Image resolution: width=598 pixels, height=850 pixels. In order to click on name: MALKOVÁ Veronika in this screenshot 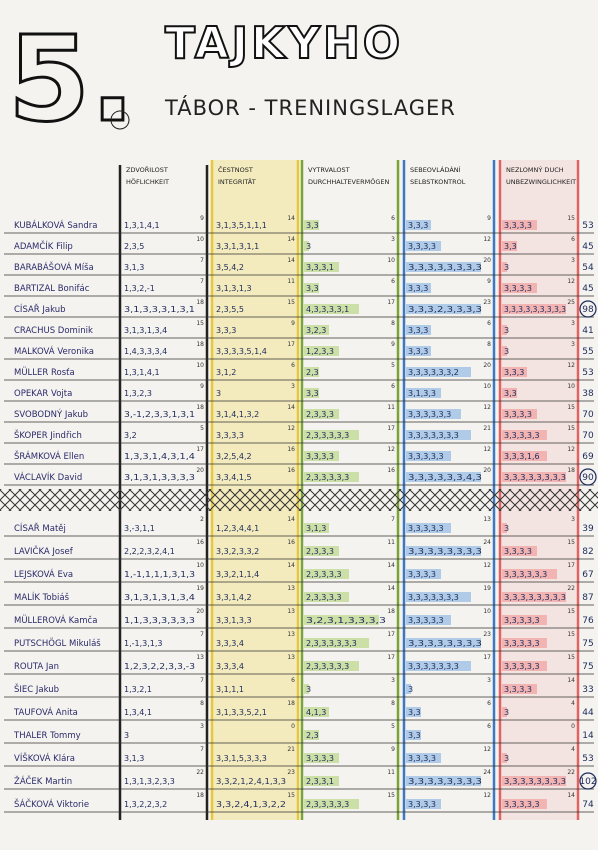, I will do `click(54, 351)`.